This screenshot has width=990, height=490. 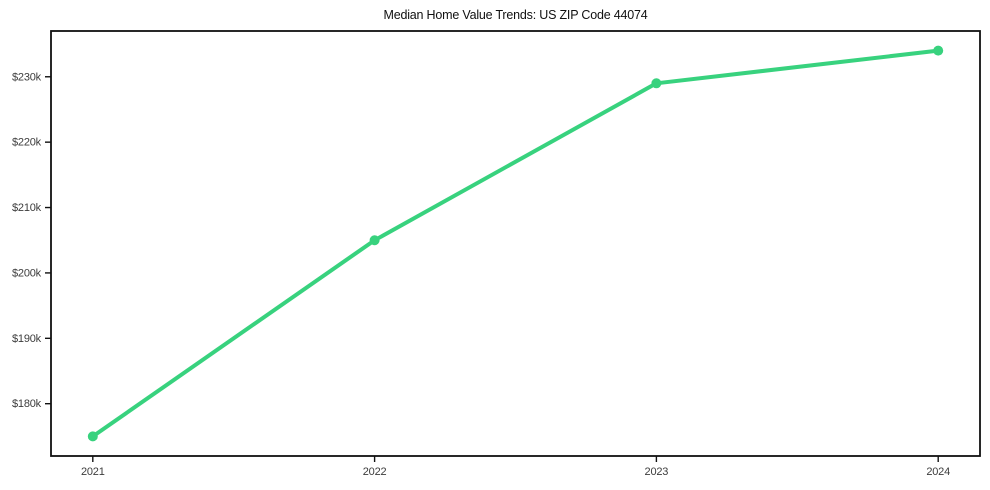 I want to click on x-tick-label: 2024, so click(x=938, y=472).